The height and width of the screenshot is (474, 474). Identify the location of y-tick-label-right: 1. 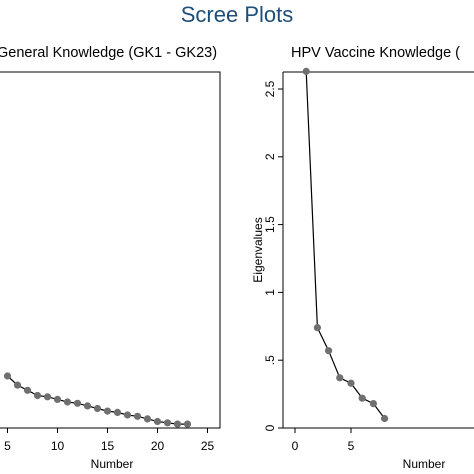
(270, 292).